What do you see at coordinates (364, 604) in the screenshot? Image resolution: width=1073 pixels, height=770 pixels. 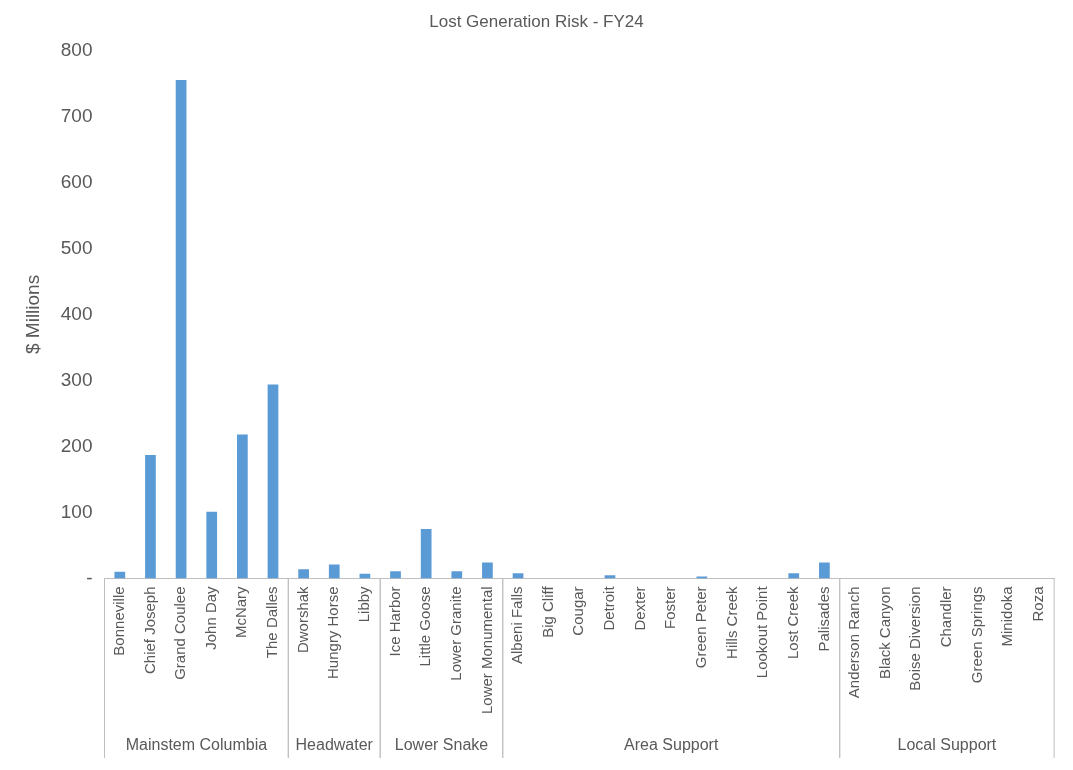 I see `x-tick-label: Libby` at bounding box center [364, 604].